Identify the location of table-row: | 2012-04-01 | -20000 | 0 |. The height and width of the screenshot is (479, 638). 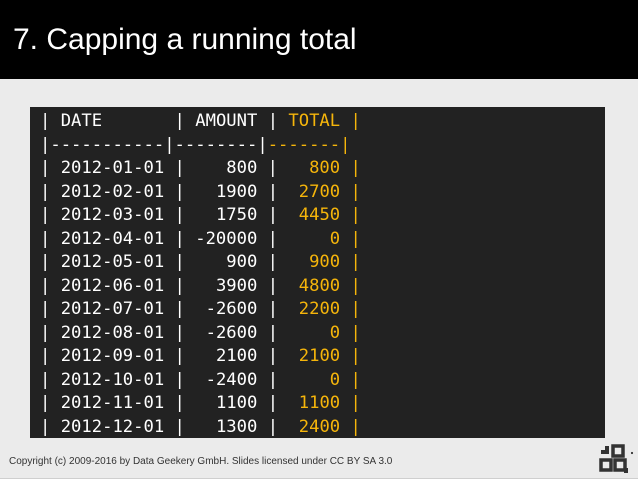
(200, 240).